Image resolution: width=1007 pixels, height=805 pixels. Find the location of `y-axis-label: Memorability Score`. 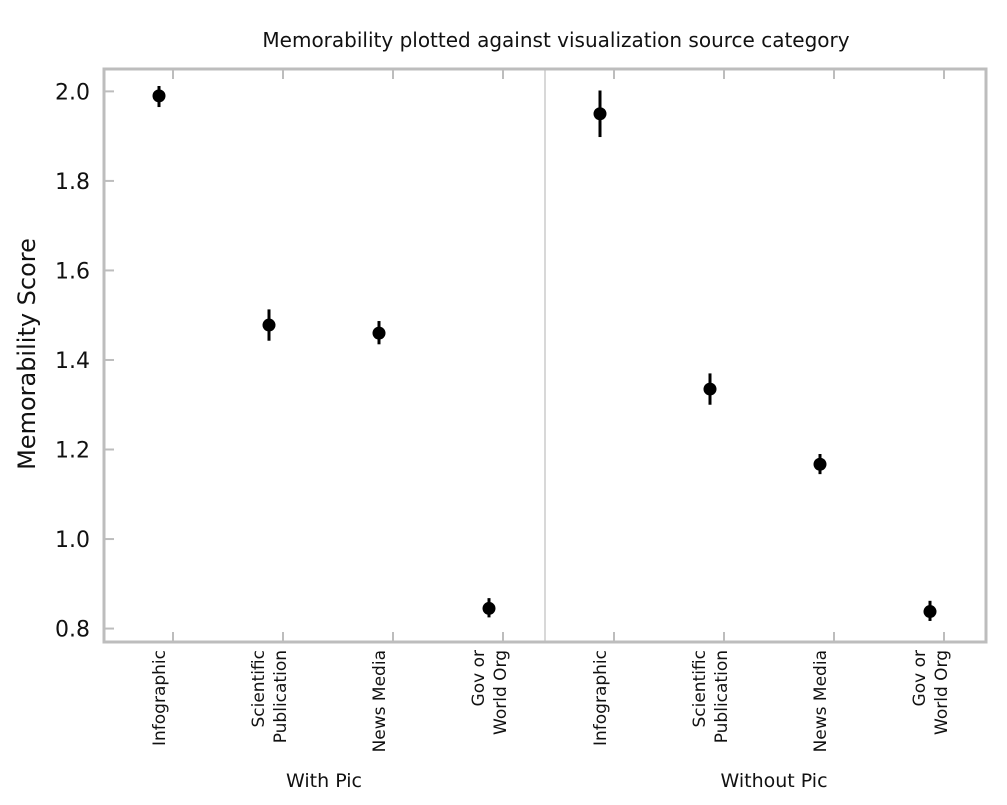

y-axis-label: Memorability Score is located at coordinates (27, 354).